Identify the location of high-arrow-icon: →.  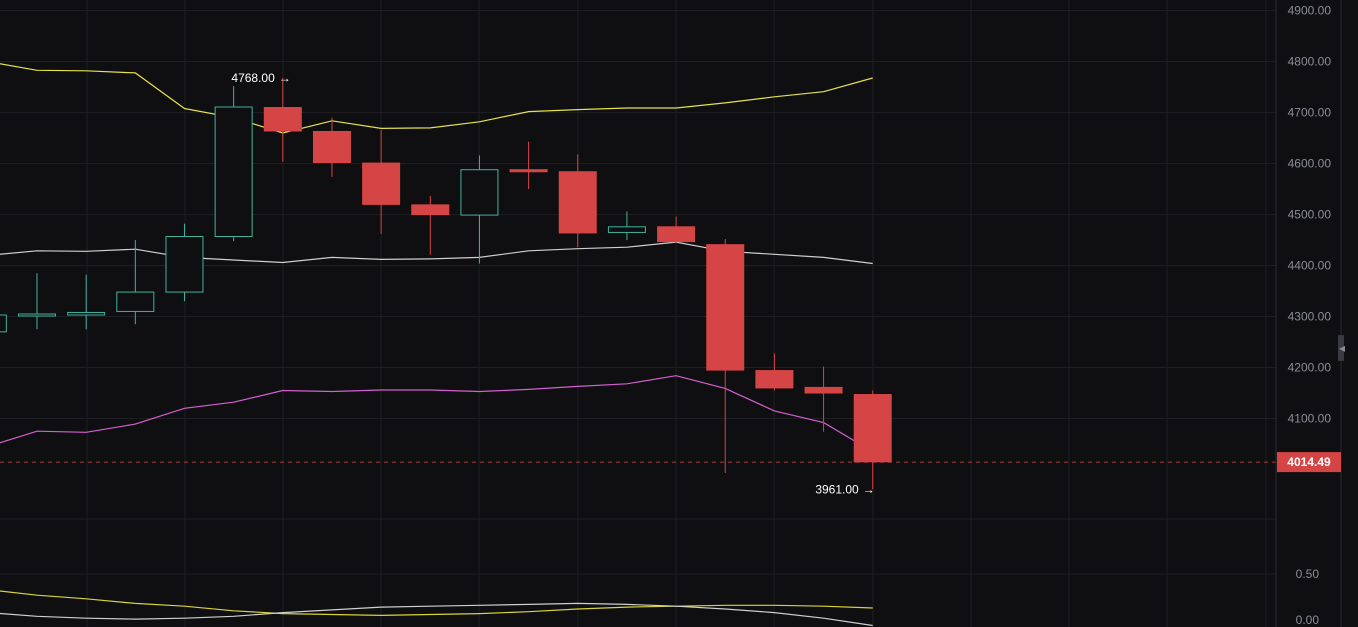
(285, 78).